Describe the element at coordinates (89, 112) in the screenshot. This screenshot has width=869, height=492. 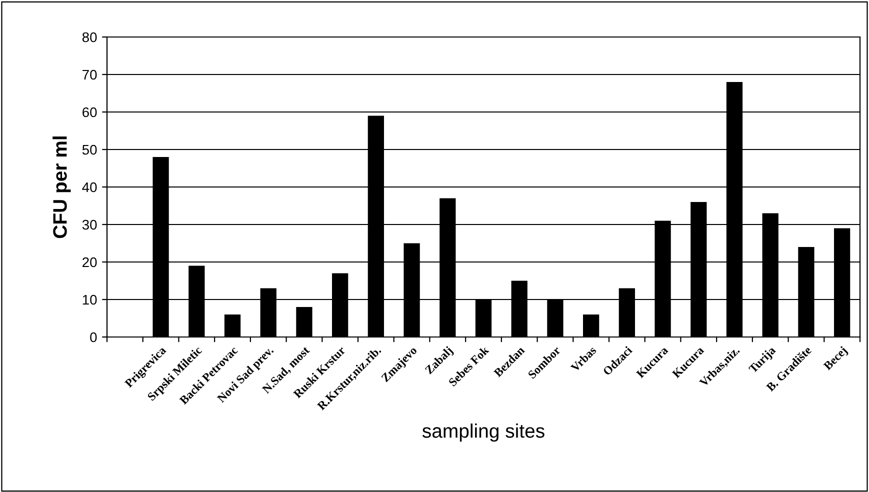
I see `y-tick-label: 60` at that location.